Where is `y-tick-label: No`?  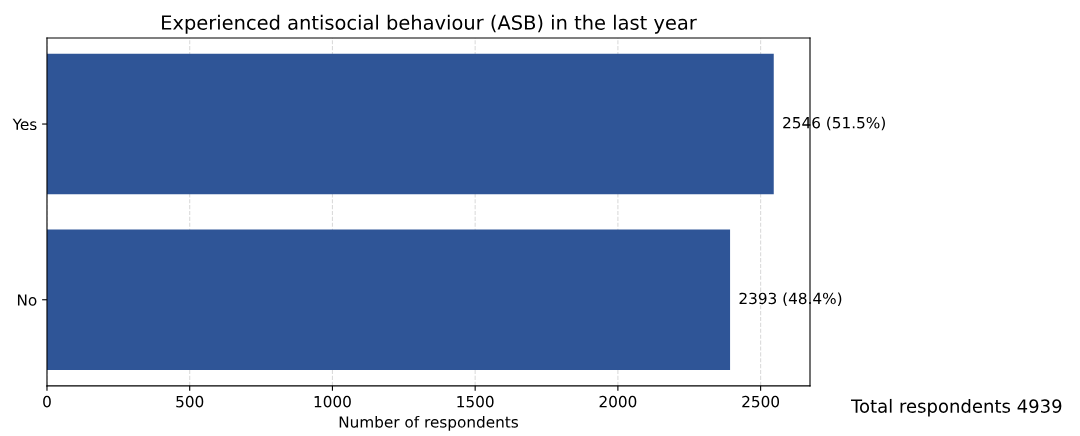
y-tick-label: No is located at coordinates (27, 300).